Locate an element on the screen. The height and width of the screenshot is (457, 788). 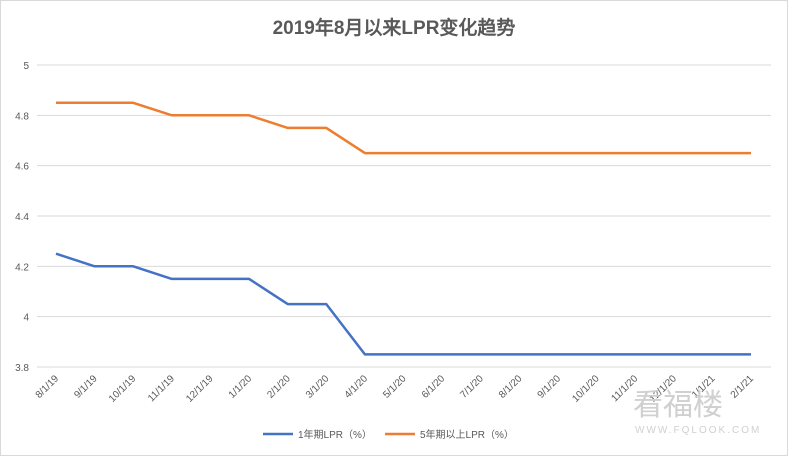
y-tick-label: 4.4 is located at coordinates (22, 217).